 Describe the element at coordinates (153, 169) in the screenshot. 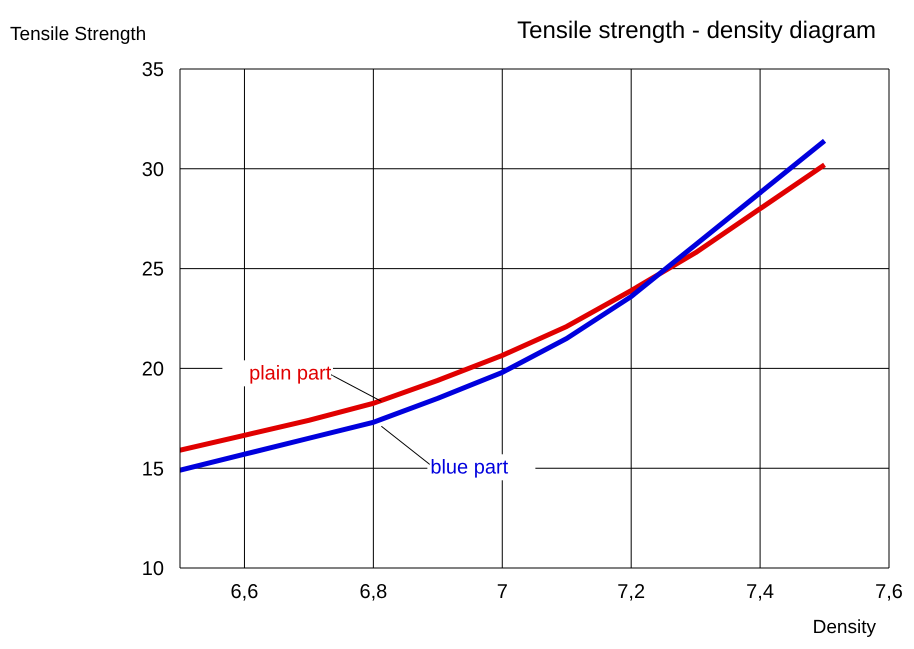

I see `y-tick-label: 30` at that location.